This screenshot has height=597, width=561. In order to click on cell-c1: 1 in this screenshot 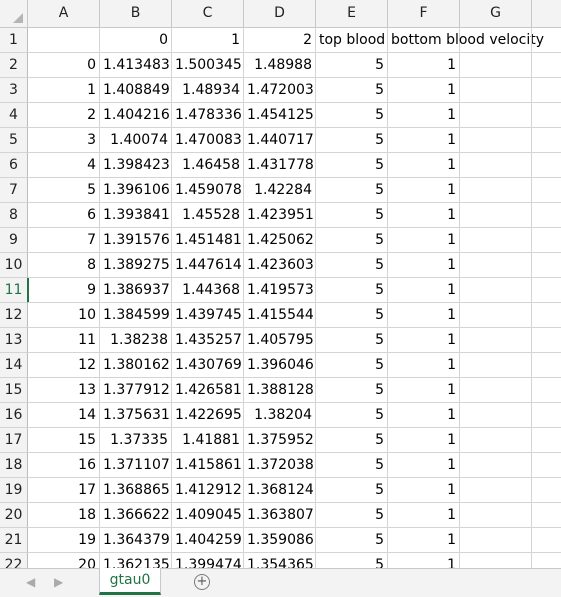, I will do `click(208, 40)`.